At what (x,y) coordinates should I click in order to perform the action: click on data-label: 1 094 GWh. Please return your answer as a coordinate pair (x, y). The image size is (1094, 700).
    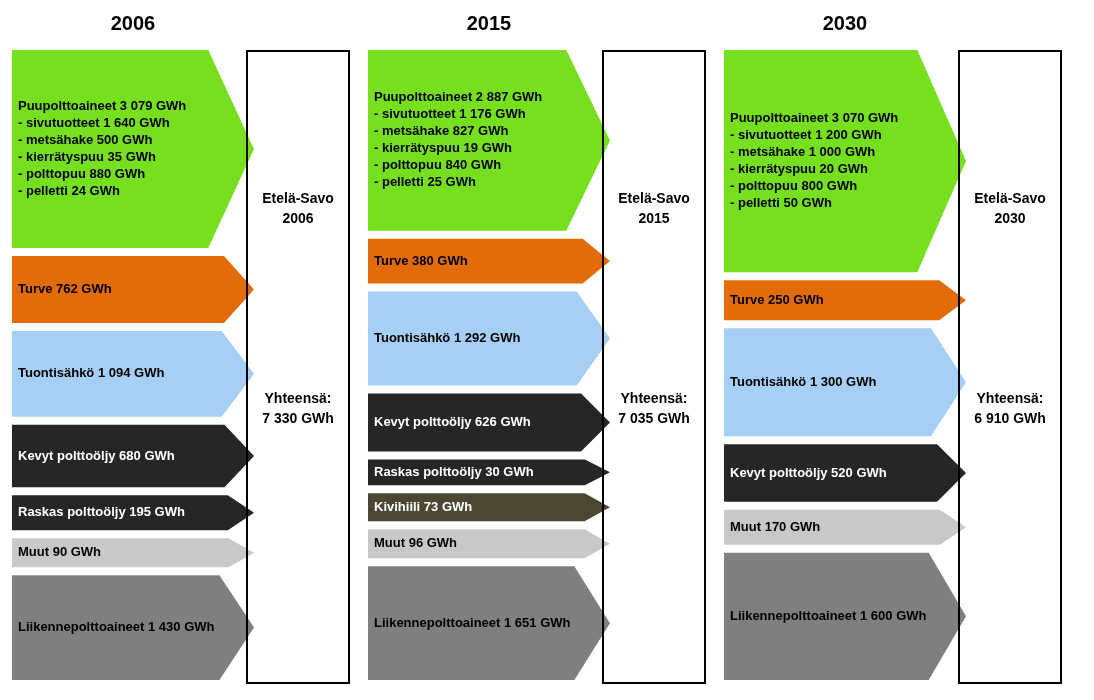
    Looking at the image, I should click on (131, 373).